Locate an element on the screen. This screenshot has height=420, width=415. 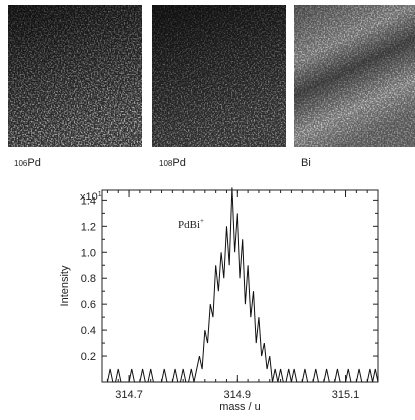
y-tick-label: 0.2 is located at coordinates (88, 357).